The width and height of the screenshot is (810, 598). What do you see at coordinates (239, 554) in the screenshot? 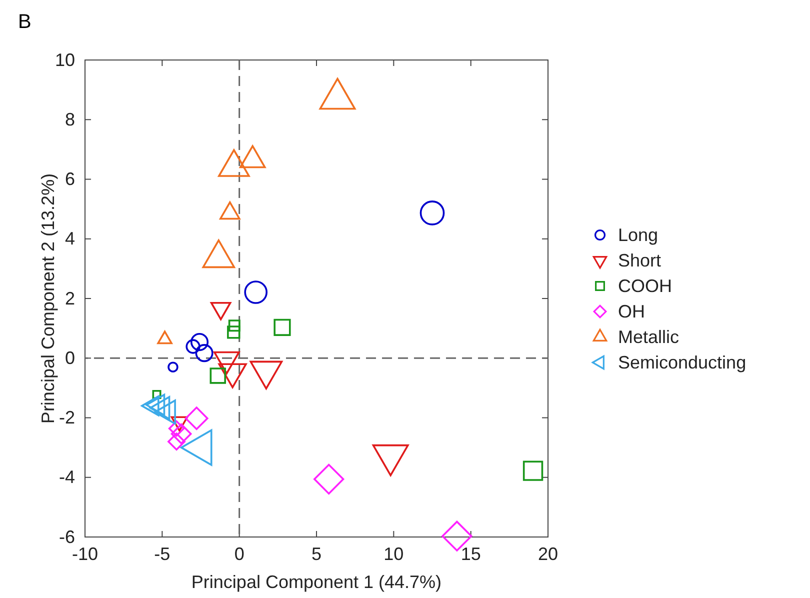
I see `x-tick-label: 0` at bounding box center [239, 554].